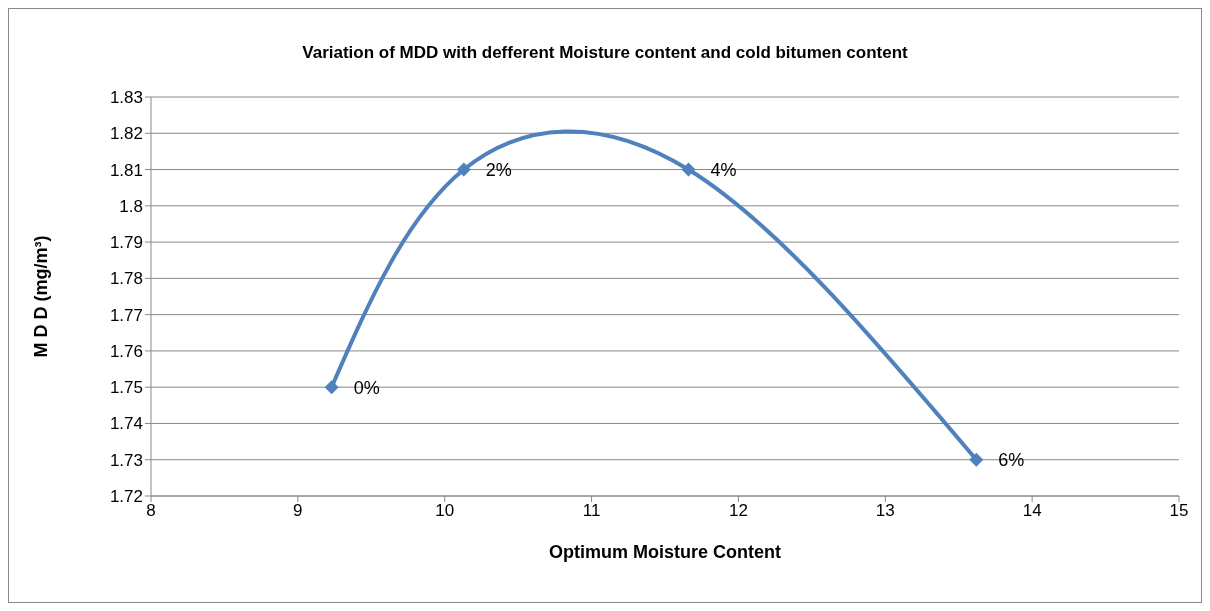  Describe the element at coordinates (498, 169) in the screenshot. I see `annotation: 2%` at that location.